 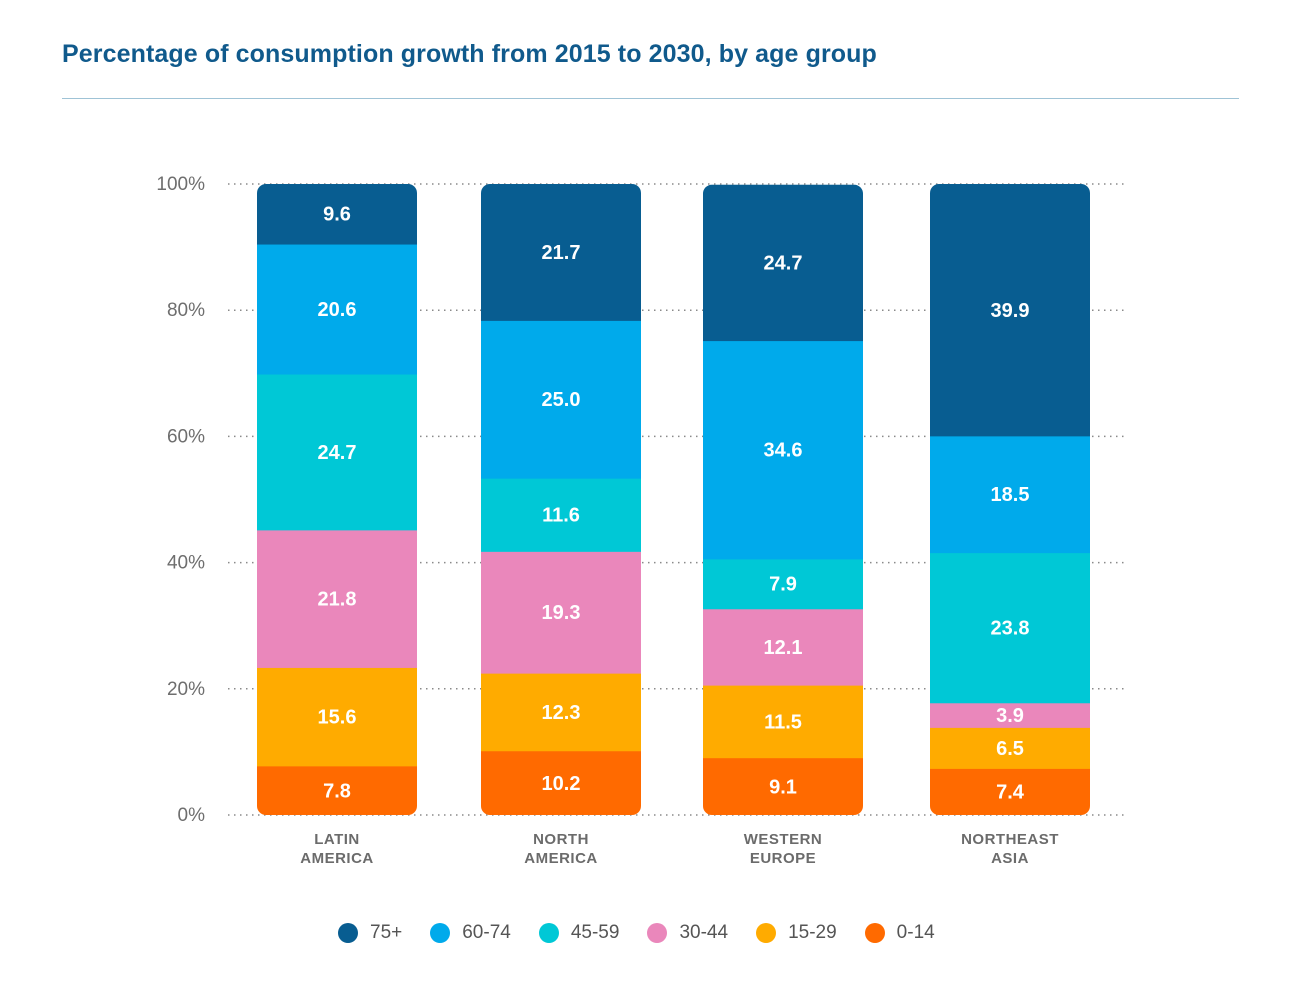 I want to click on legend-item: 15-29, so click(x=796, y=933).